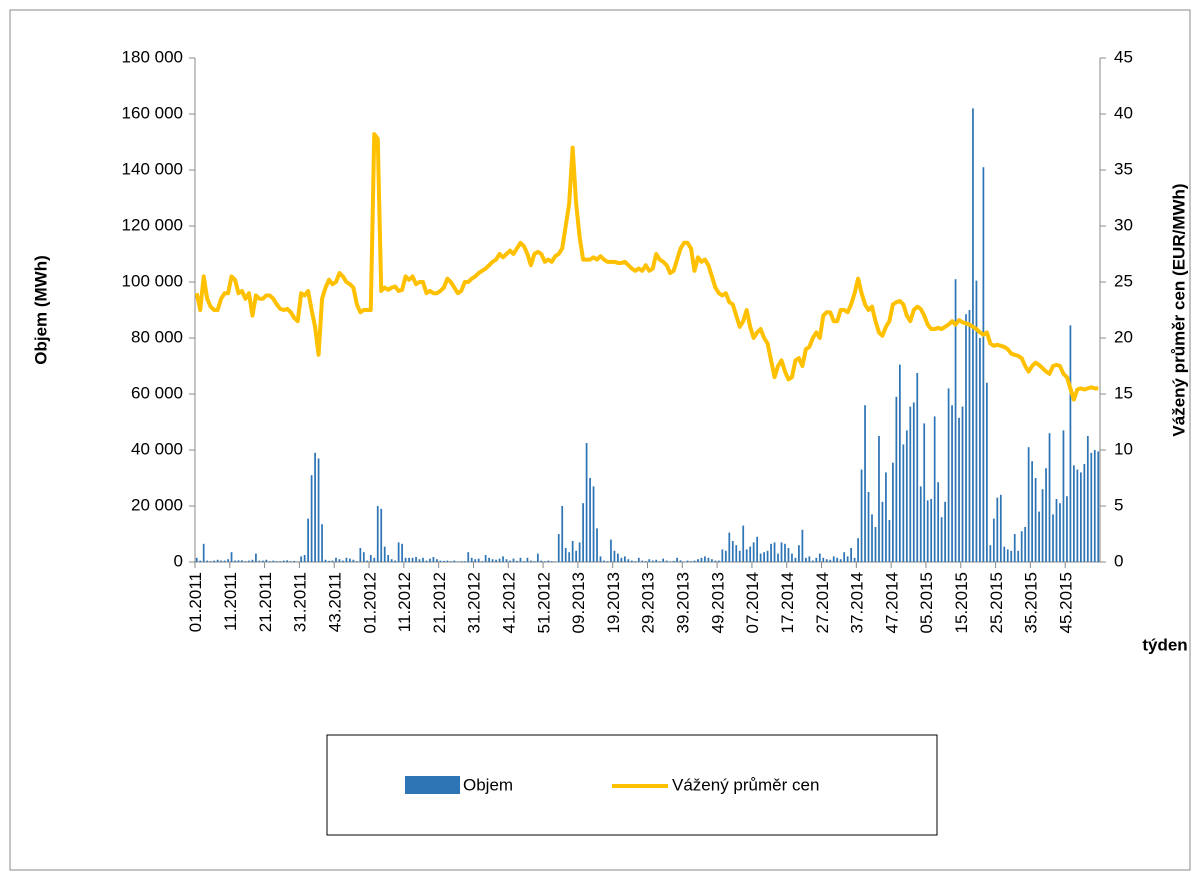 This screenshot has width=1201, height=885. What do you see at coordinates (683, 602) in the screenshot?
I see `x-tick-label: 39.2013` at bounding box center [683, 602].